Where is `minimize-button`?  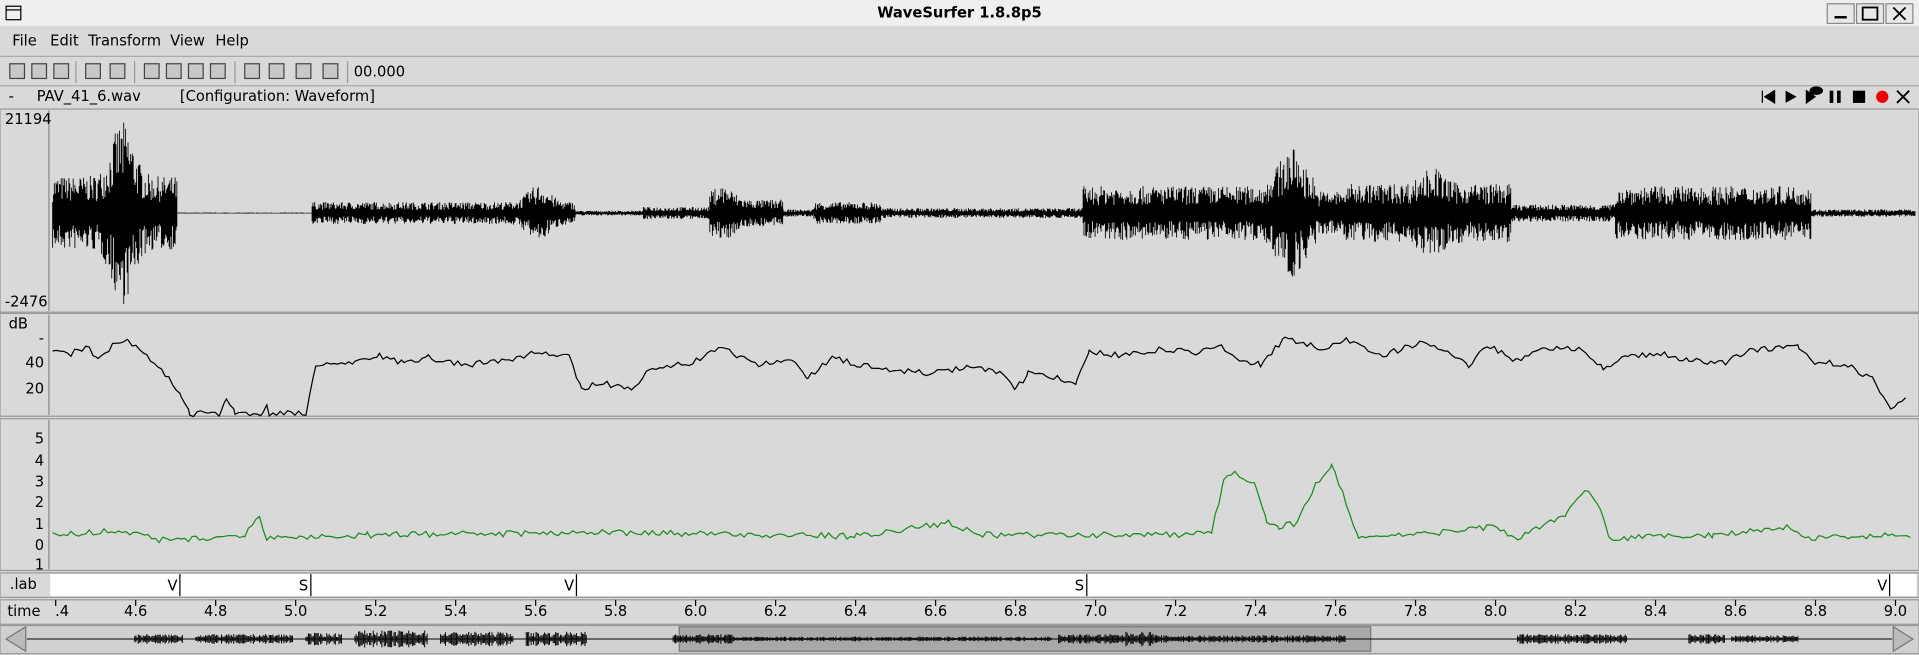
minimize-button is located at coordinates (1840, 13).